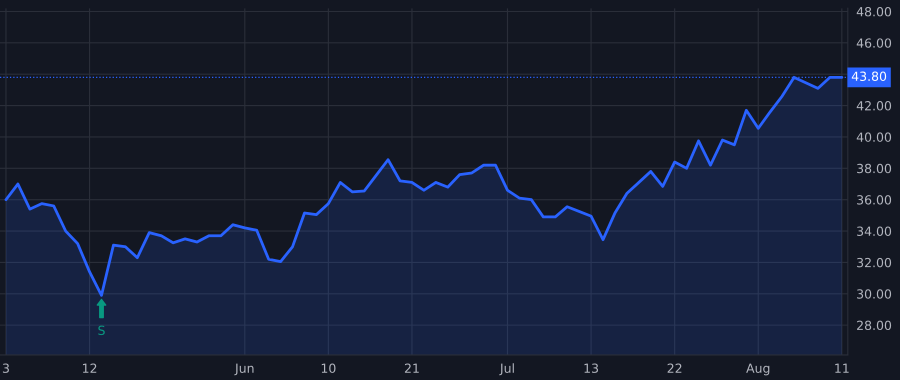  What do you see at coordinates (874, 11) in the screenshot?
I see `y-tick-label: 48.00` at bounding box center [874, 11].